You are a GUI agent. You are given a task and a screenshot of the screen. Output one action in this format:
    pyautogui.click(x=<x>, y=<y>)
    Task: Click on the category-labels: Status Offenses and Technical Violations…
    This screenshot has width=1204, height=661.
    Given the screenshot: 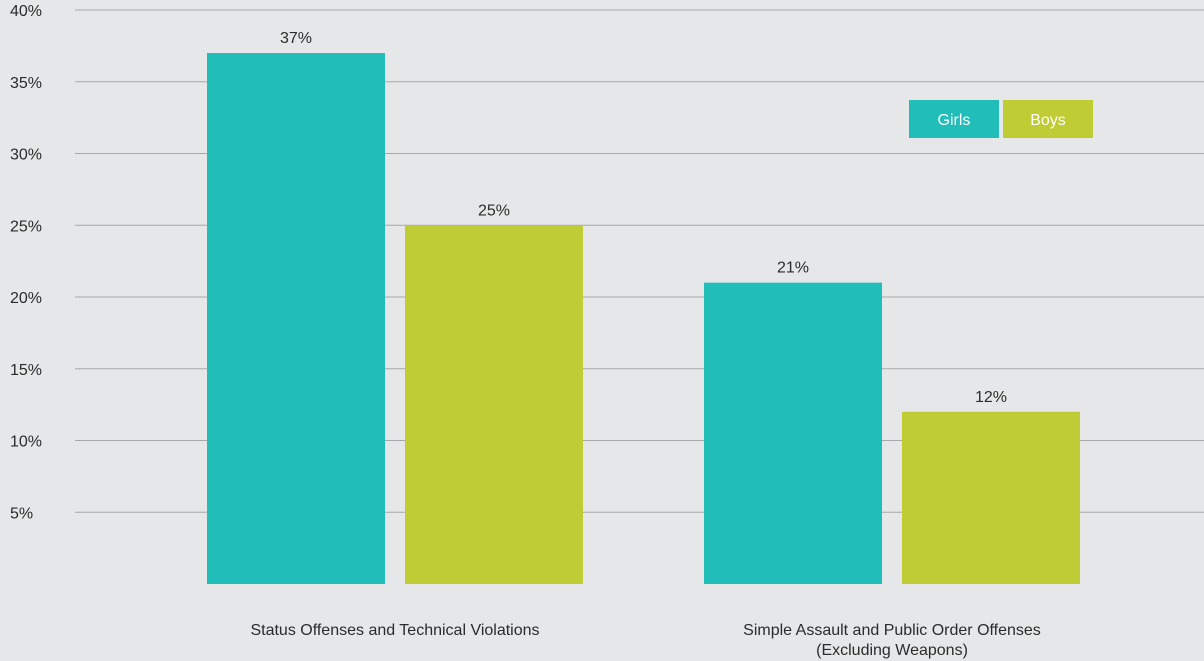 What is the action you would take?
    pyautogui.click(x=645, y=640)
    